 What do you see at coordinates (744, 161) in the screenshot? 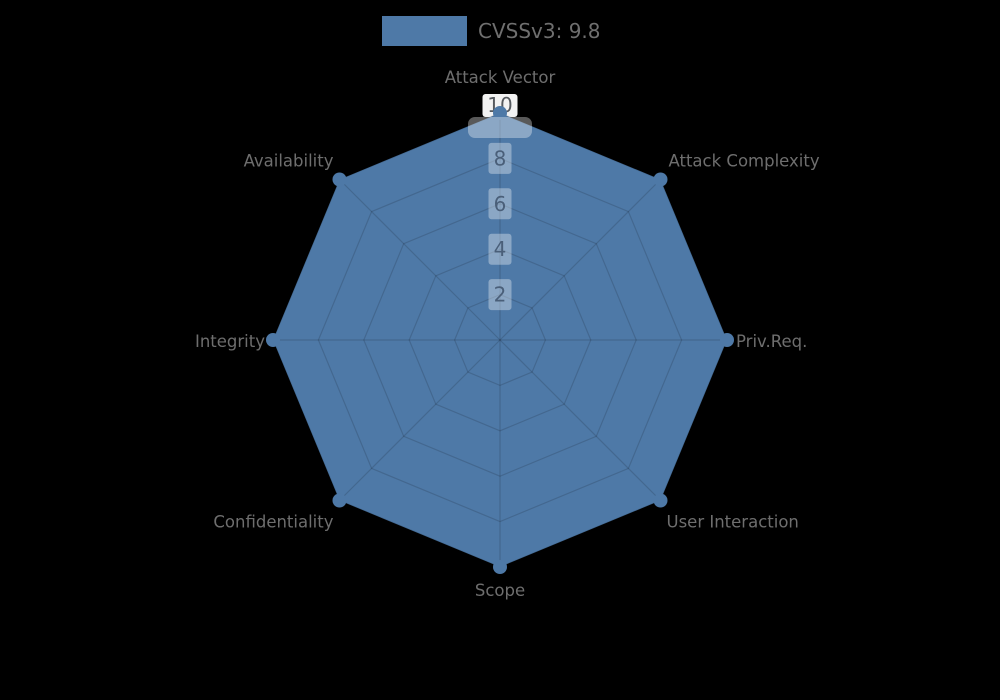
I see `axis-label-attack-complexity: Attack Complexity` at bounding box center [744, 161].